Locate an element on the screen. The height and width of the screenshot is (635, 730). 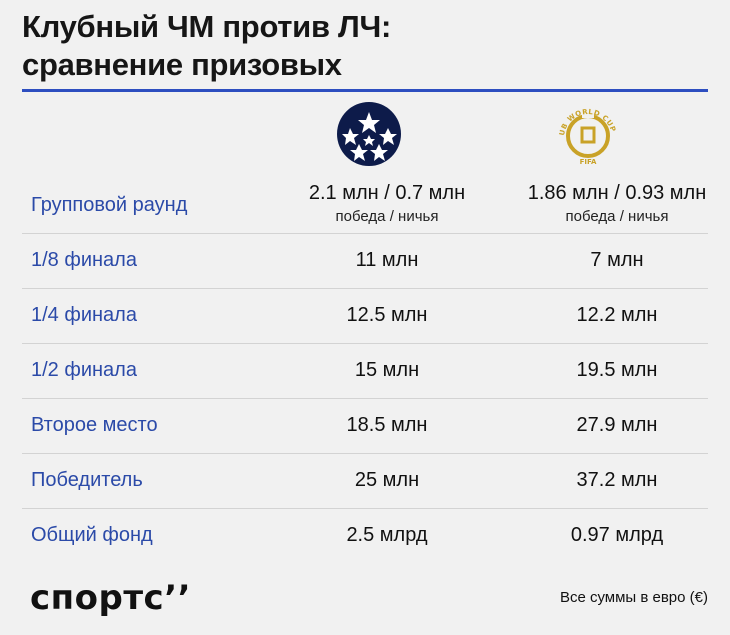
ucl-value: 2.5 млрд is located at coordinates (387, 535).